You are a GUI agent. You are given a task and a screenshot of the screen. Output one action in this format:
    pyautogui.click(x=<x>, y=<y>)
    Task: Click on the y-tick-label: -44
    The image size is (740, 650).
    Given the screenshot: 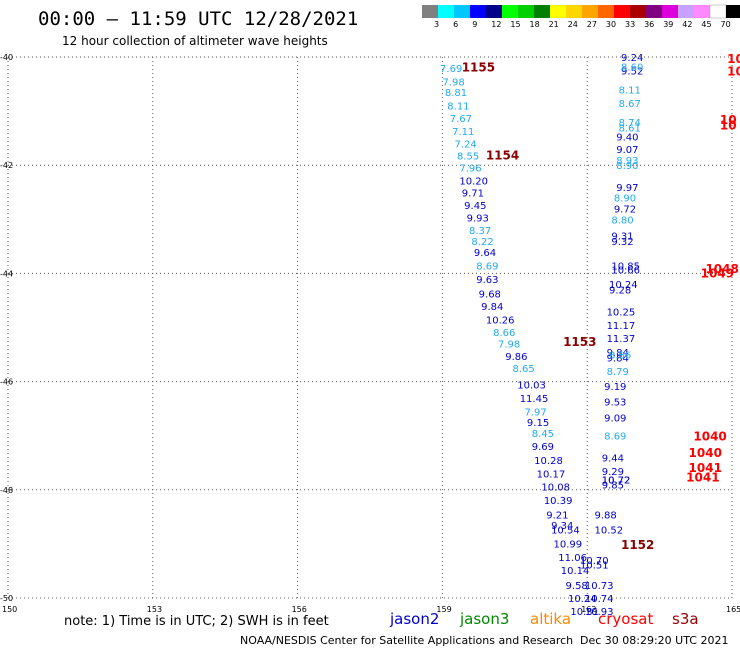 What is the action you would take?
    pyautogui.click(x=6, y=273)
    